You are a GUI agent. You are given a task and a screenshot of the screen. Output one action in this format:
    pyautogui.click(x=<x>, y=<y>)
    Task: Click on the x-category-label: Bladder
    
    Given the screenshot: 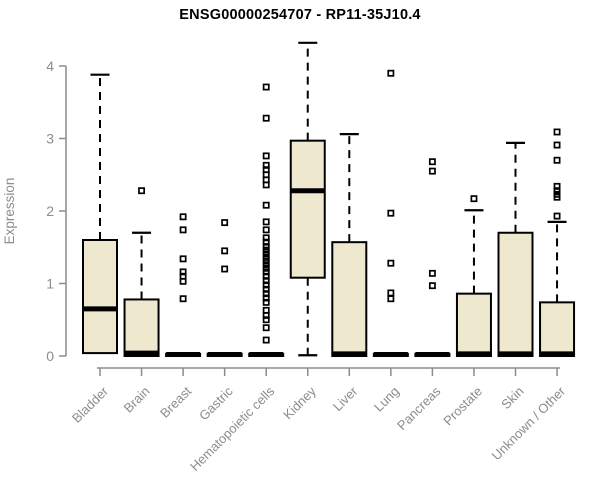 What is the action you would take?
    pyautogui.click(x=90, y=404)
    